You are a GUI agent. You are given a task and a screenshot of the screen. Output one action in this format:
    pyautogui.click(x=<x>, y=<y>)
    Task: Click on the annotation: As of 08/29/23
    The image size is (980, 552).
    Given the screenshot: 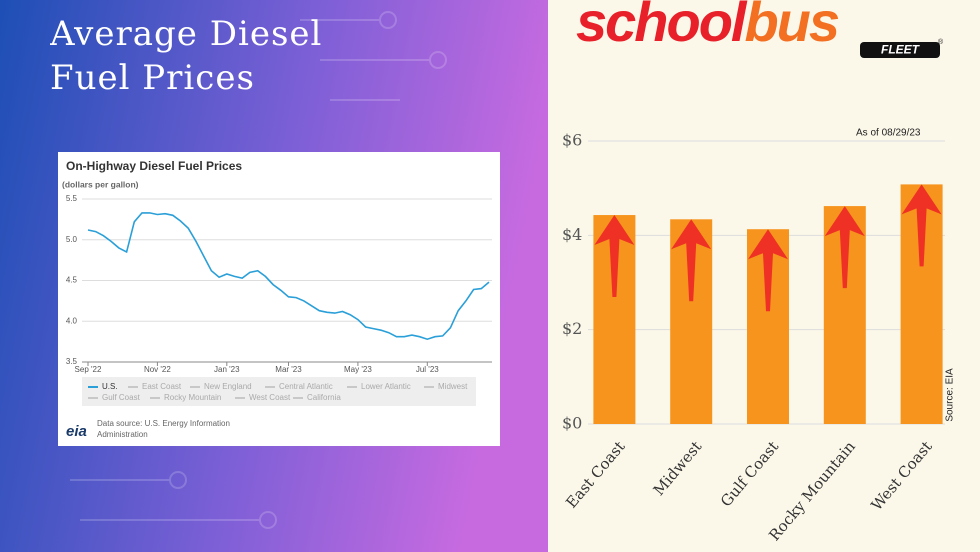 What is the action you would take?
    pyautogui.click(x=888, y=133)
    